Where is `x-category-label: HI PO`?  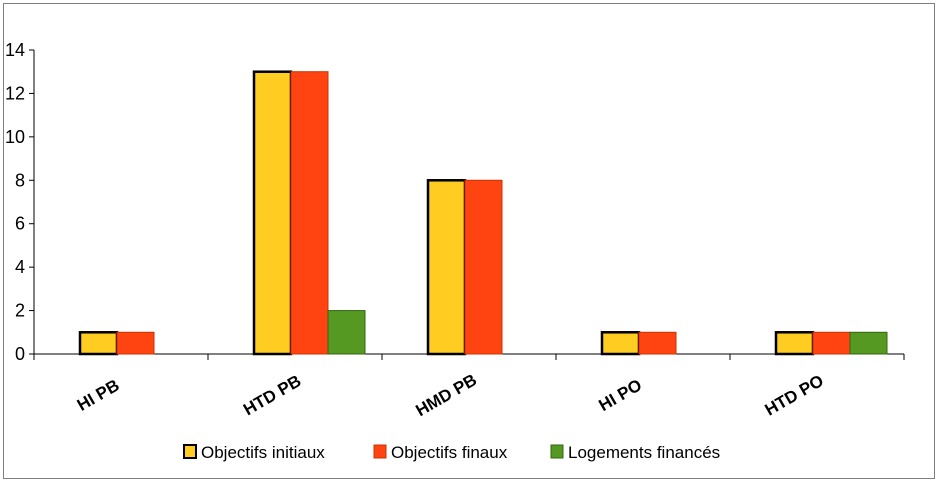
x-category-label: HI PO is located at coordinates (620, 395).